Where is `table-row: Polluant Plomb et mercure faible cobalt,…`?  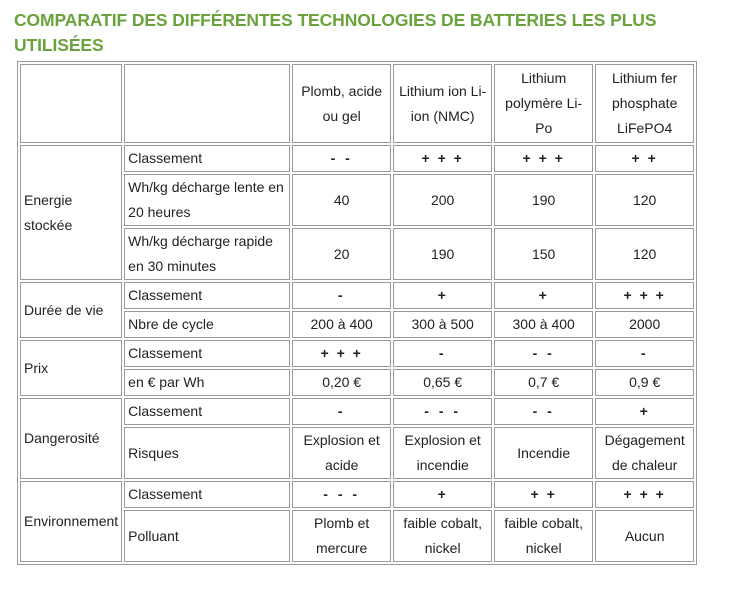 table-row: Polluant Plomb et mercure faible cobalt,… is located at coordinates (357, 536).